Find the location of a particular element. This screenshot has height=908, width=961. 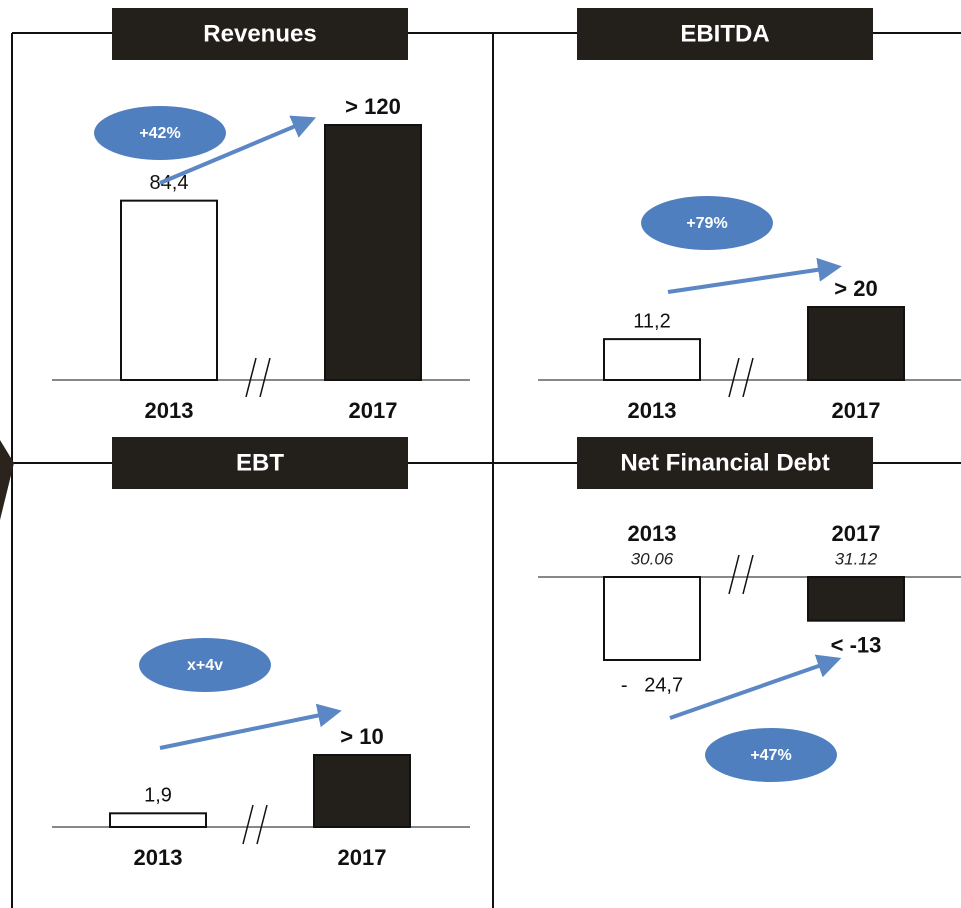

growth-label: +79% is located at coordinates (706, 223).